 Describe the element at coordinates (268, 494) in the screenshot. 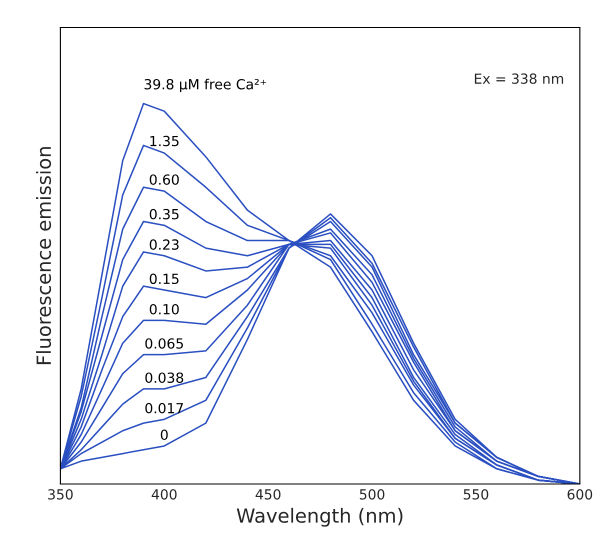

I see `x-tick-label: 450` at that location.